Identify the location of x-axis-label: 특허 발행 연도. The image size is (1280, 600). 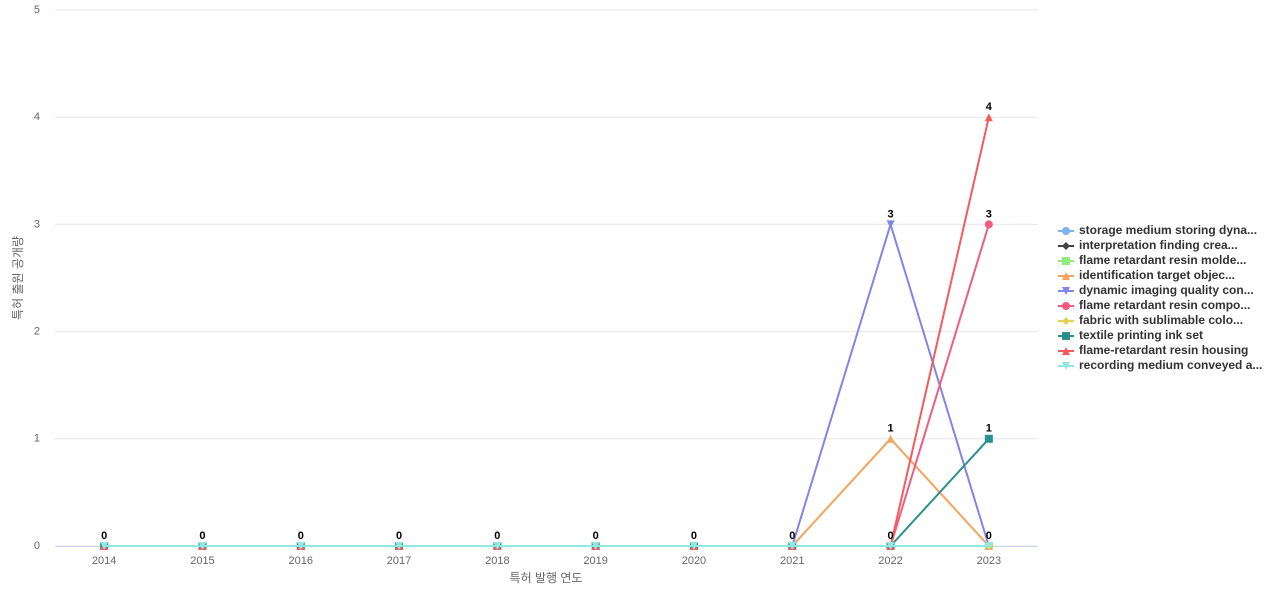
(546, 577).